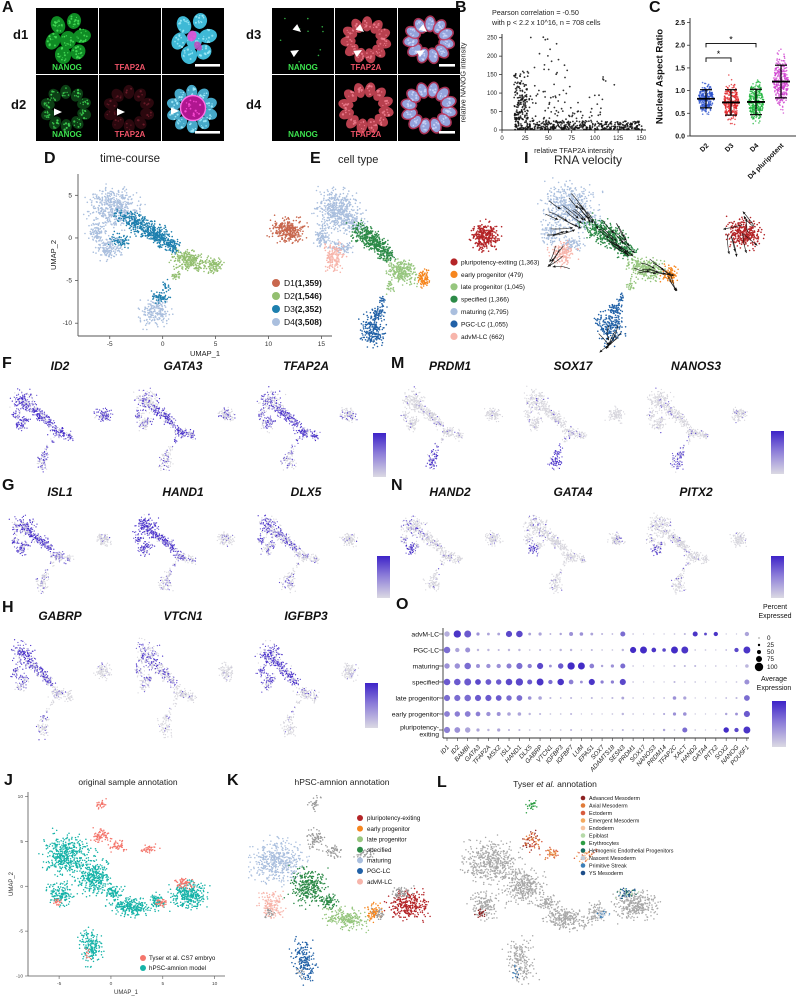 The height and width of the screenshot is (1000, 800). What do you see at coordinates (253, 34) in the screenshot?
I see `panel-a-row-label-d3: d3` at bounding box center [253, 34].